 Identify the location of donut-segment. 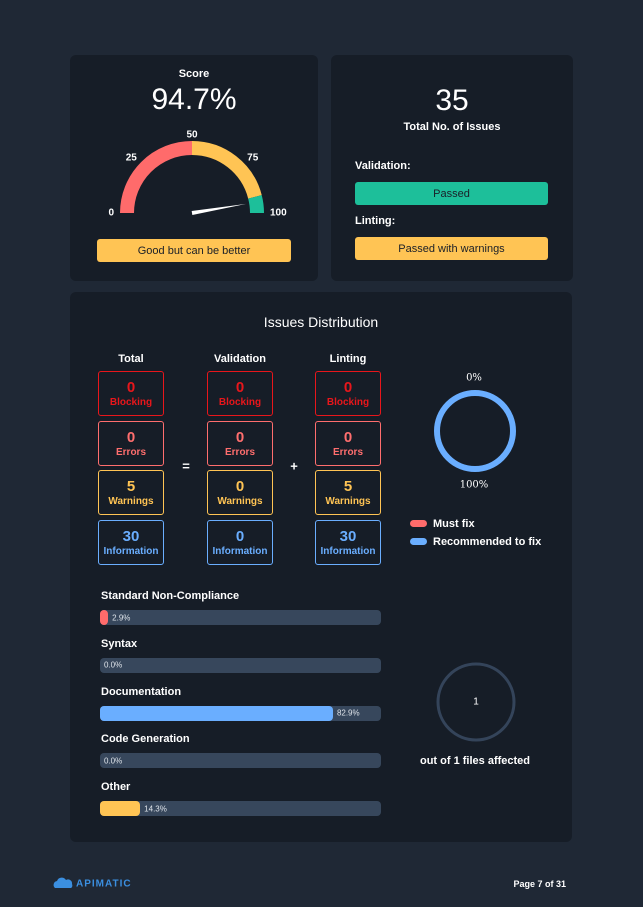
(475, 431).